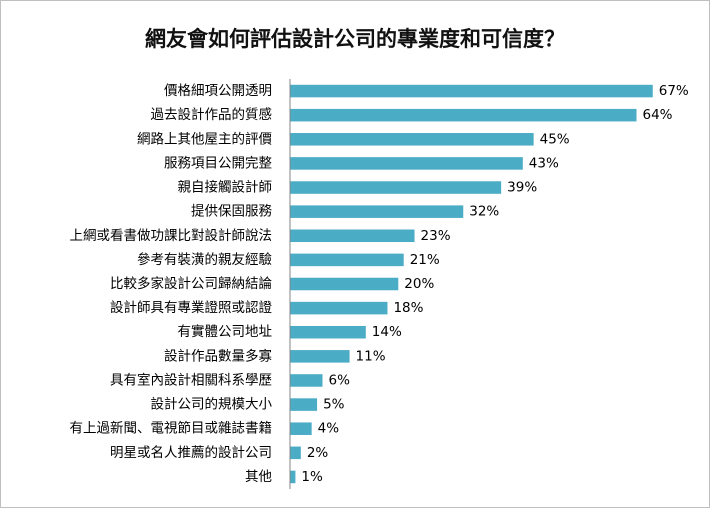 The image size is (710, 508). I want to click on data-label: 64%, so click(658, 115).